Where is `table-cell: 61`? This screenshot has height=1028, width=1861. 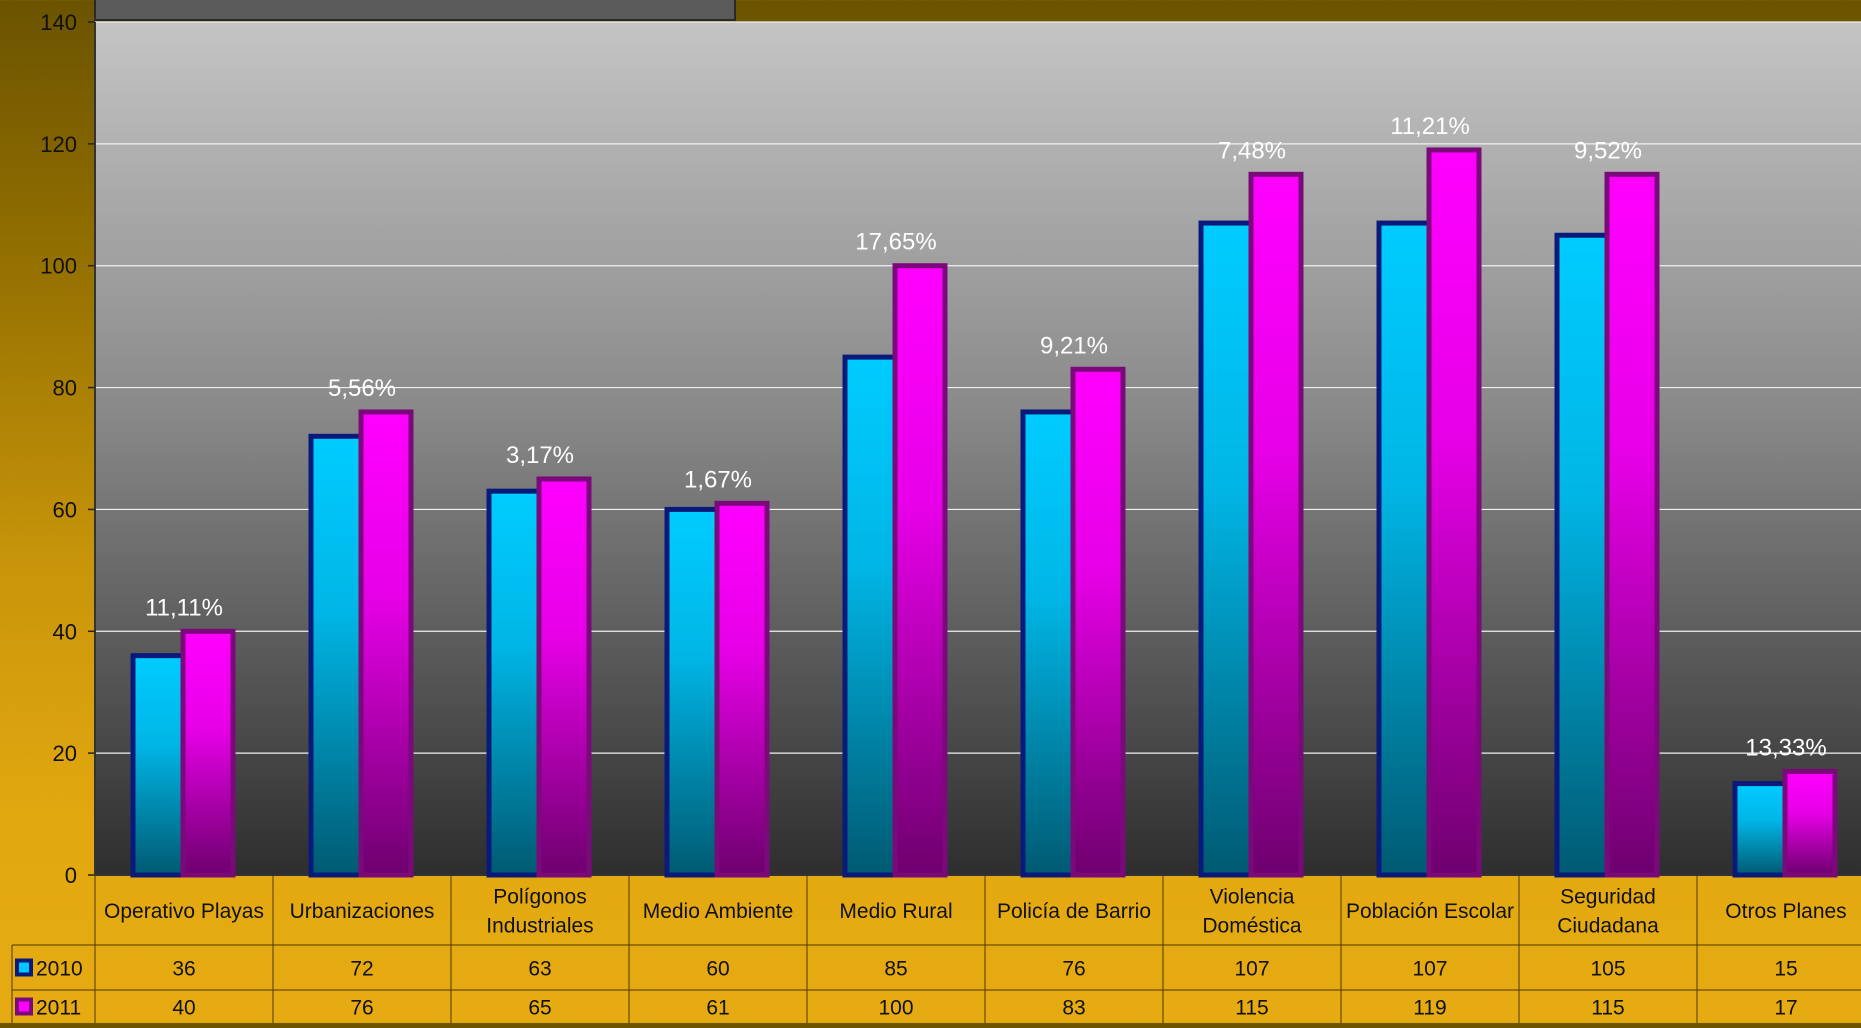 table-cell: 61 is located at coordinates (717, 1008).